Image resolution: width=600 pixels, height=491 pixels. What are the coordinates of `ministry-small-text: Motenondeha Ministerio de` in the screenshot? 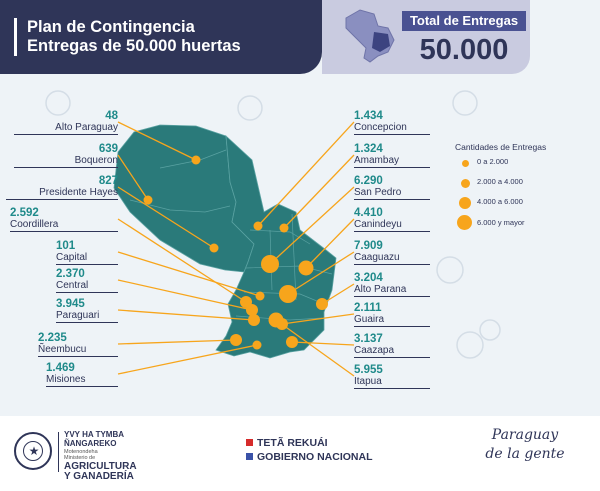 It's located at (81, 455).